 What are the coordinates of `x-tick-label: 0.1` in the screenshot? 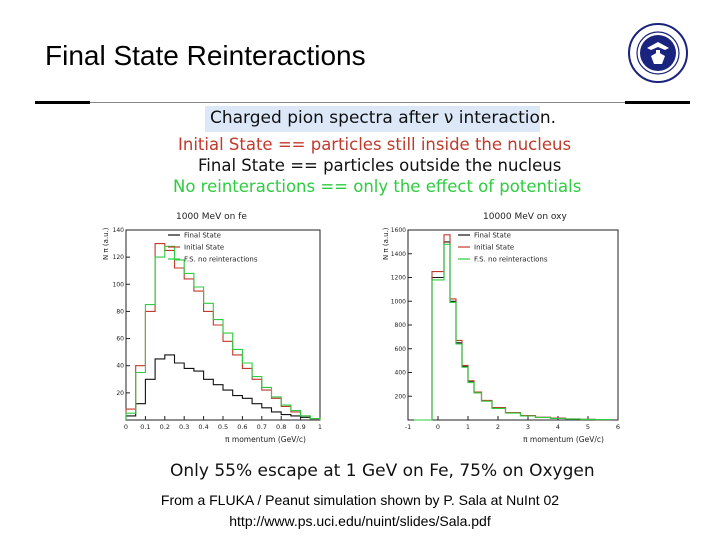 It's located at (145, 427).